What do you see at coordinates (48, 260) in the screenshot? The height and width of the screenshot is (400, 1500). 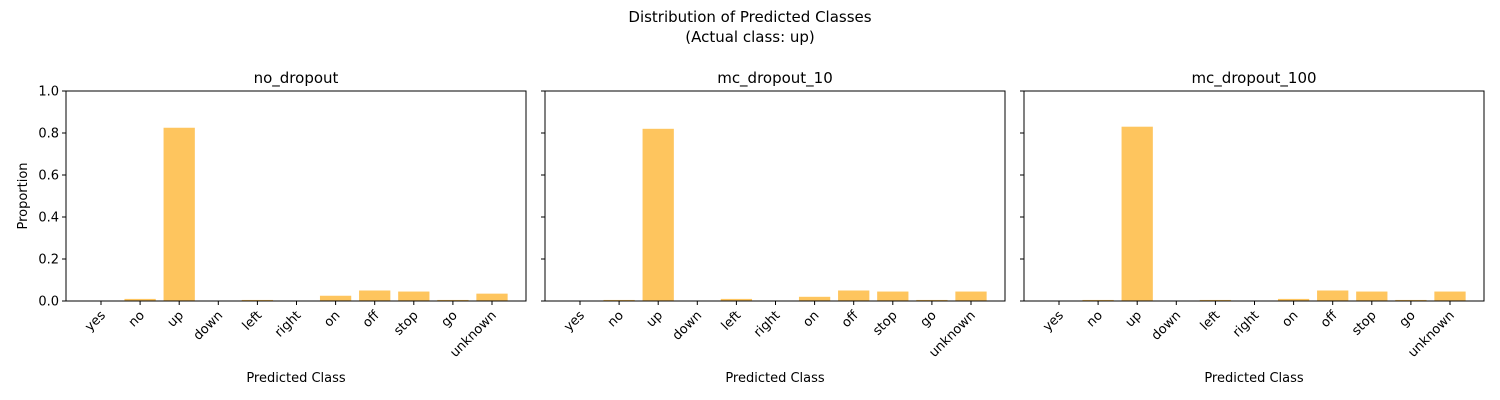 I see `y-tick-label: 0.2` at bounding box center [48, 260].